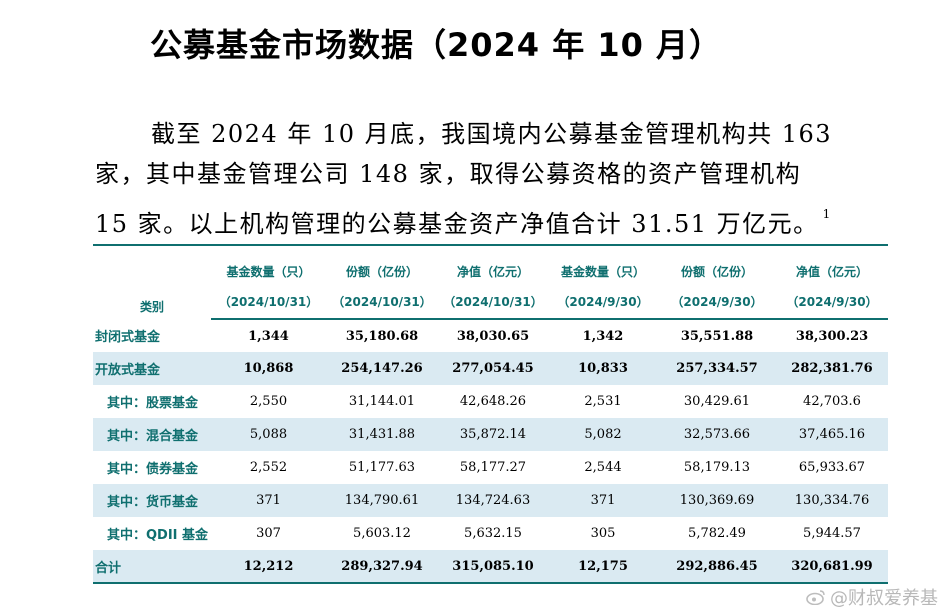 The height and width of the screenshot is (616, 950). What do you see at coordinates (436, 45) in the screenshot?
I see `page-title: 公募基金市场数据（2024 年 10 月）` at bounding box center [436, 45].